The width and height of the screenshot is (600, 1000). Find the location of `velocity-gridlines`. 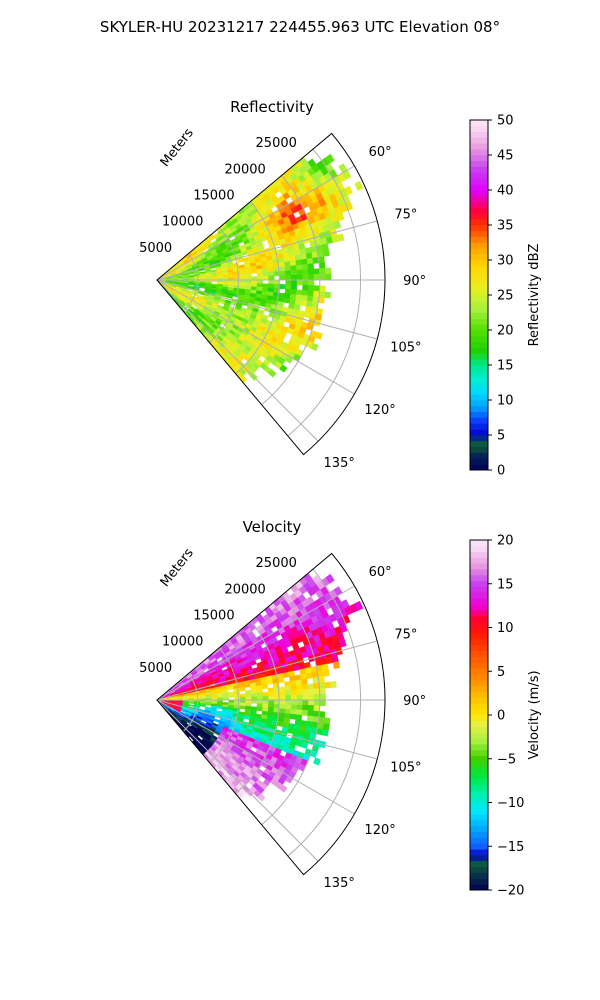

velocity-gridlines is located at coordinates (270, 715).